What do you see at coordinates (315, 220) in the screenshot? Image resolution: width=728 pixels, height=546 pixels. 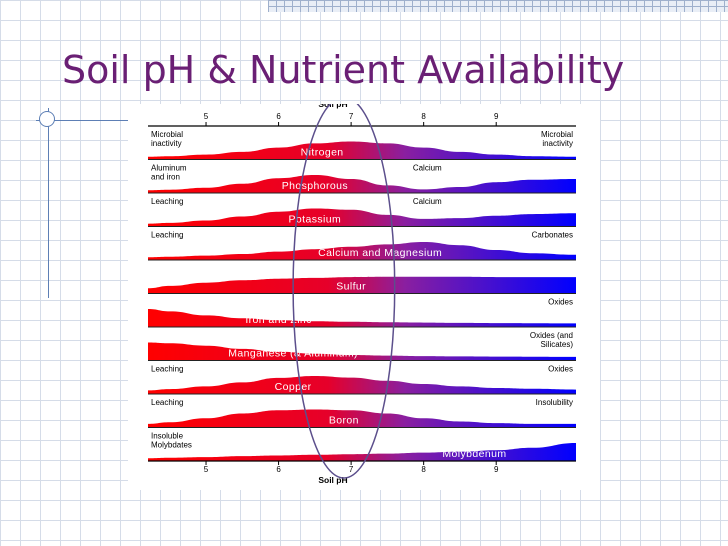 I see `nutrient-label: Potassium` at bounding box center [315, 220].